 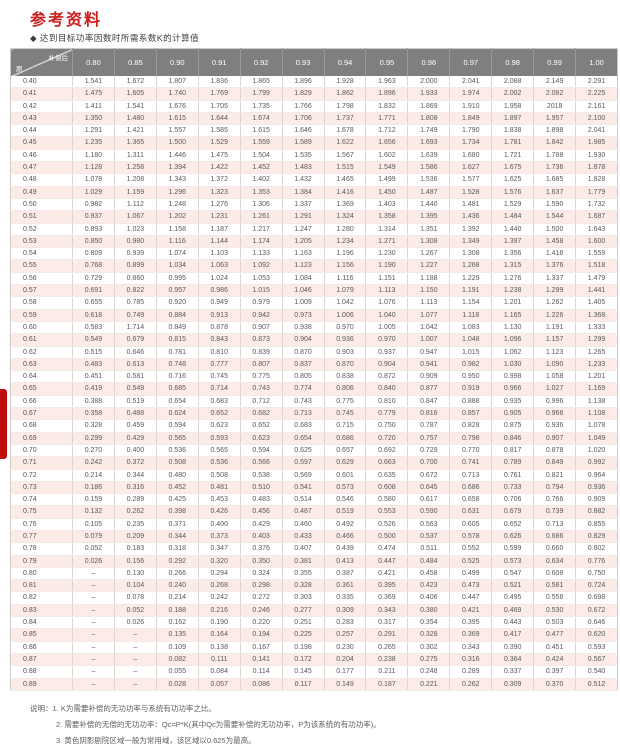 I want to click on table-cell: 0.079, so click(x=93, y=537).